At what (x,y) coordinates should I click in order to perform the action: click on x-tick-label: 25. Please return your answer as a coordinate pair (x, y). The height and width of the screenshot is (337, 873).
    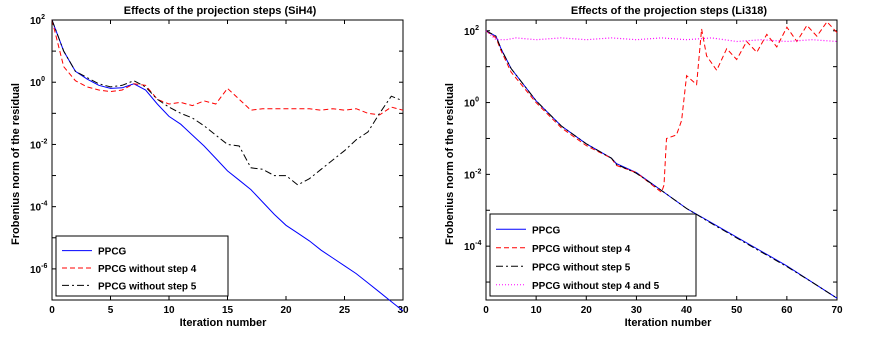
    Looking at the image, I should click on (345, 310).